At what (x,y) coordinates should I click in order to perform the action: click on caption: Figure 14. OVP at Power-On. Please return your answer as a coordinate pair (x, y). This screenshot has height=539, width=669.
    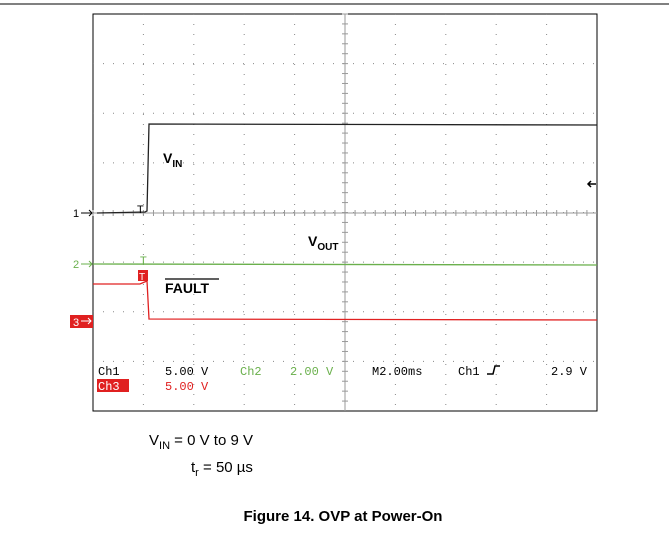
    Looking at the image, I should click on (343, 516).